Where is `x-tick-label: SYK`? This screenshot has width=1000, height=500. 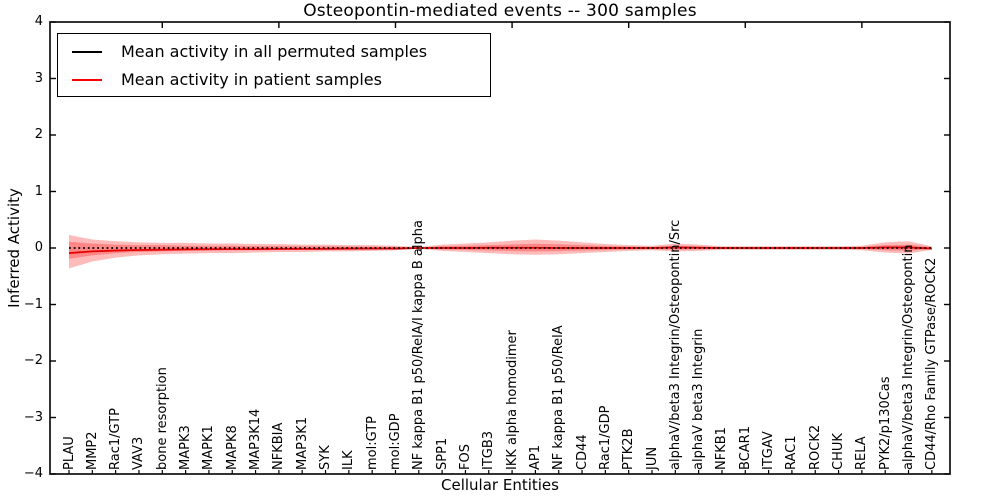
x-tick-label: SYK is located at coordinates (326, 457).